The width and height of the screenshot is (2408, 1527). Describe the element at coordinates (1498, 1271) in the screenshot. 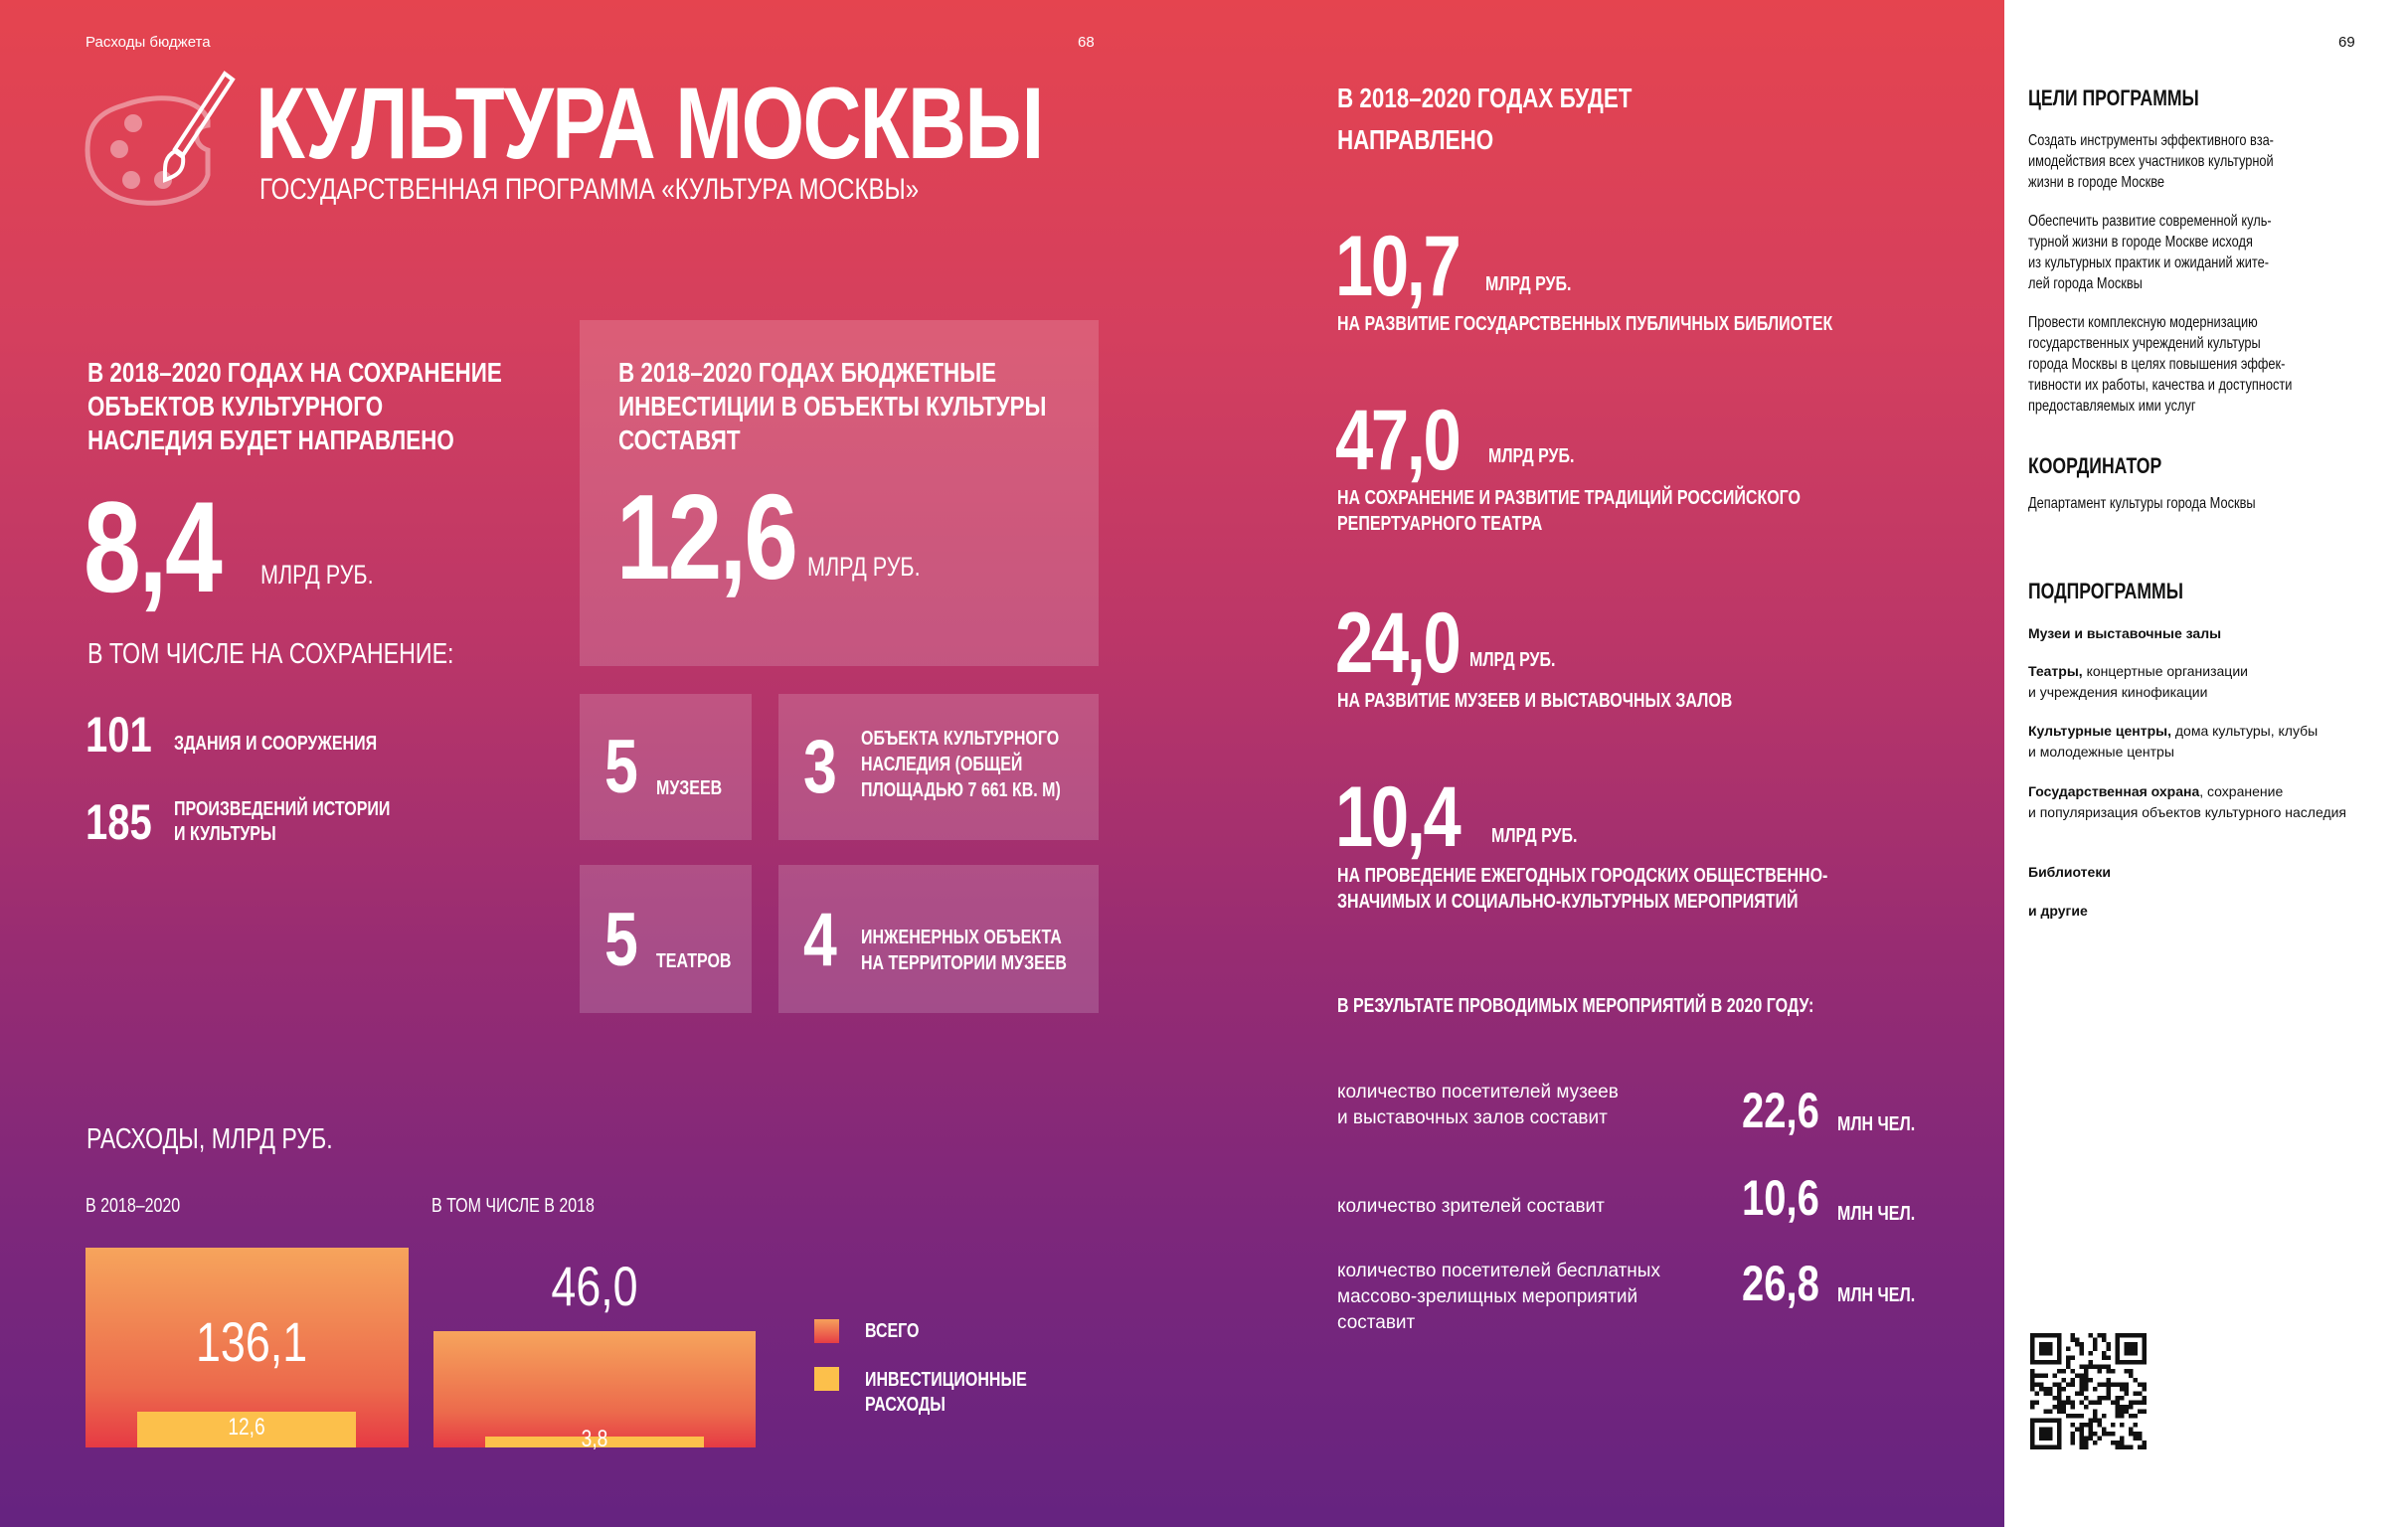

I see `result-text: количество посетителей бесплатных` at that location.